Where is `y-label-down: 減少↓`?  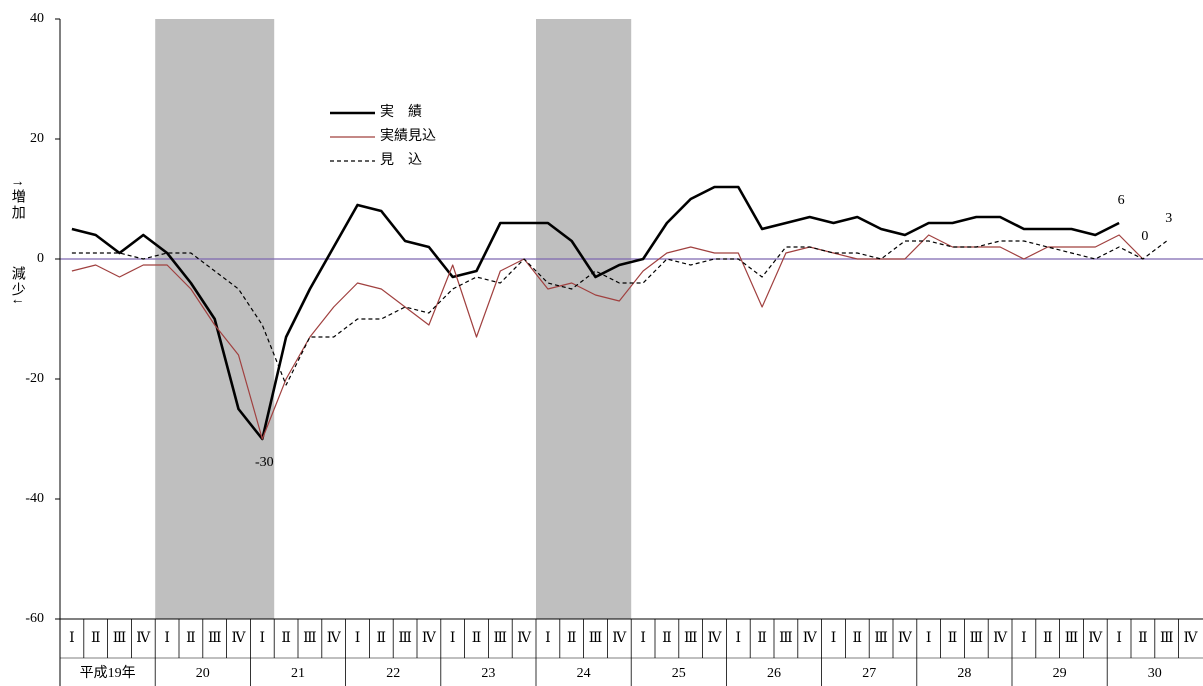
y-label-down: 減少↓ is located at coordinates (18, 286).